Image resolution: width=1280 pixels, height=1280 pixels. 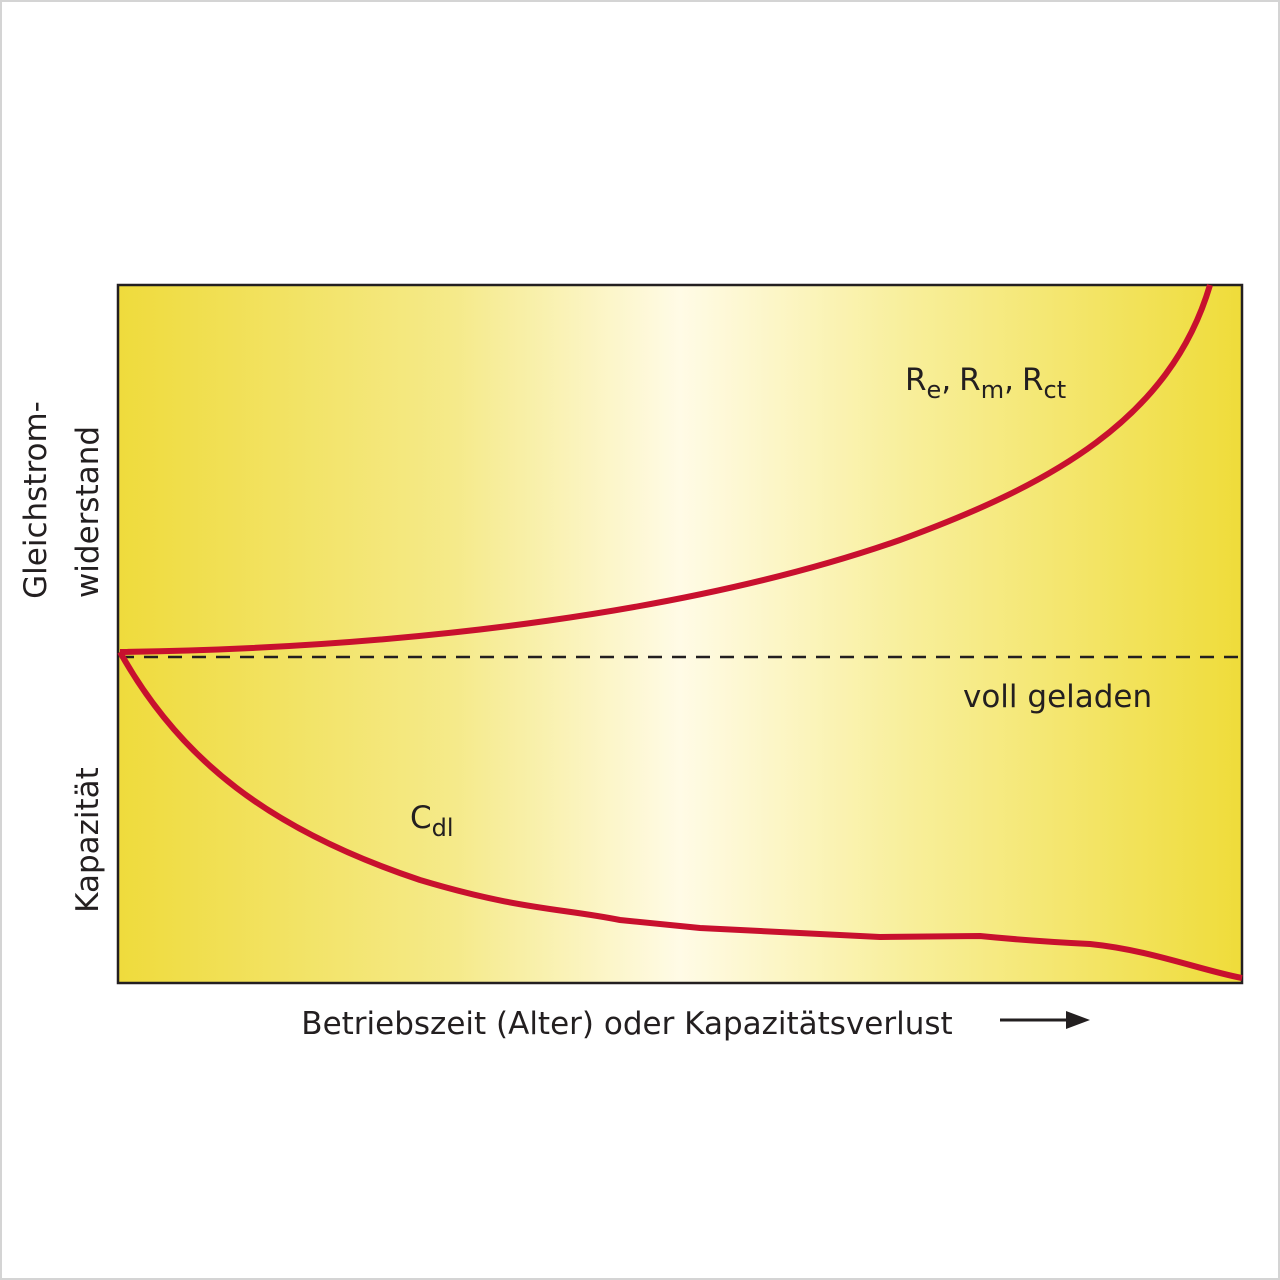 What do you see at coordinates (88, 840) in the screenshot?
I see `y-label-lower: Kapazität` at bounding box center [88, 840].